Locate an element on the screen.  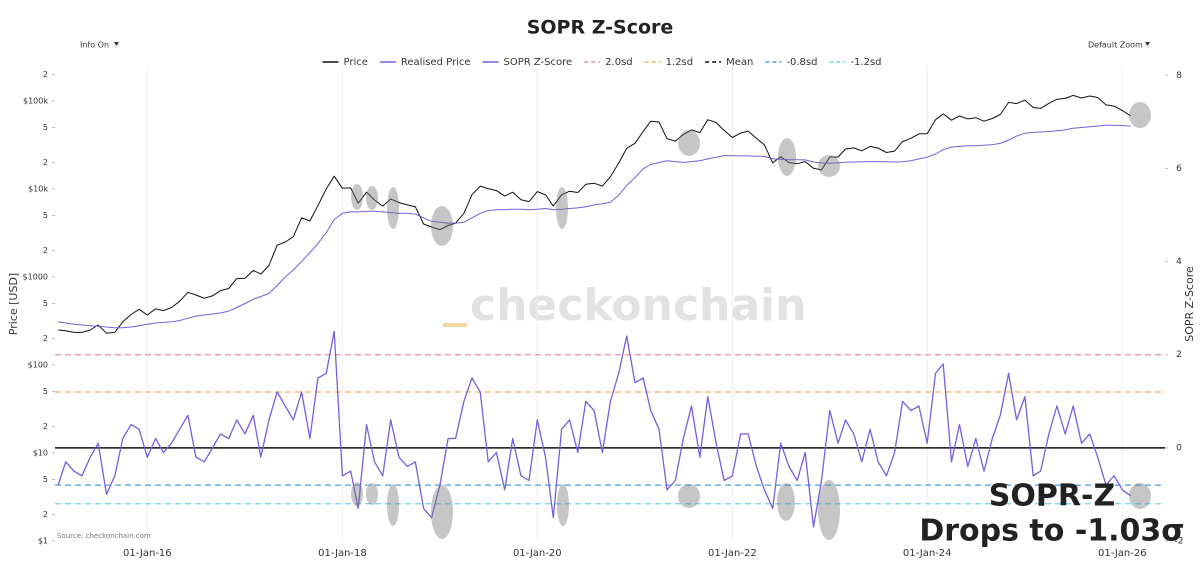
legend-label: -0.8sd is located at coordinates (801, 62).